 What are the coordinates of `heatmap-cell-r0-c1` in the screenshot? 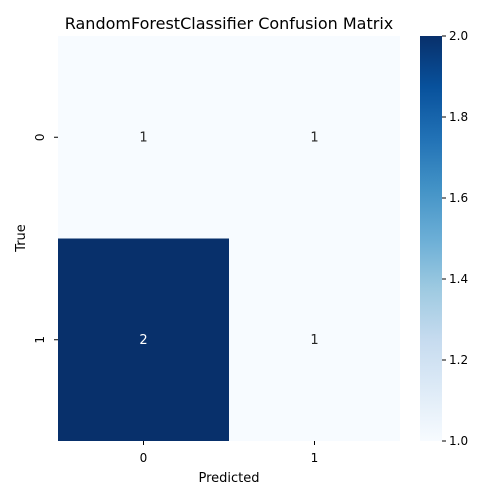 It's located at (314, 137).